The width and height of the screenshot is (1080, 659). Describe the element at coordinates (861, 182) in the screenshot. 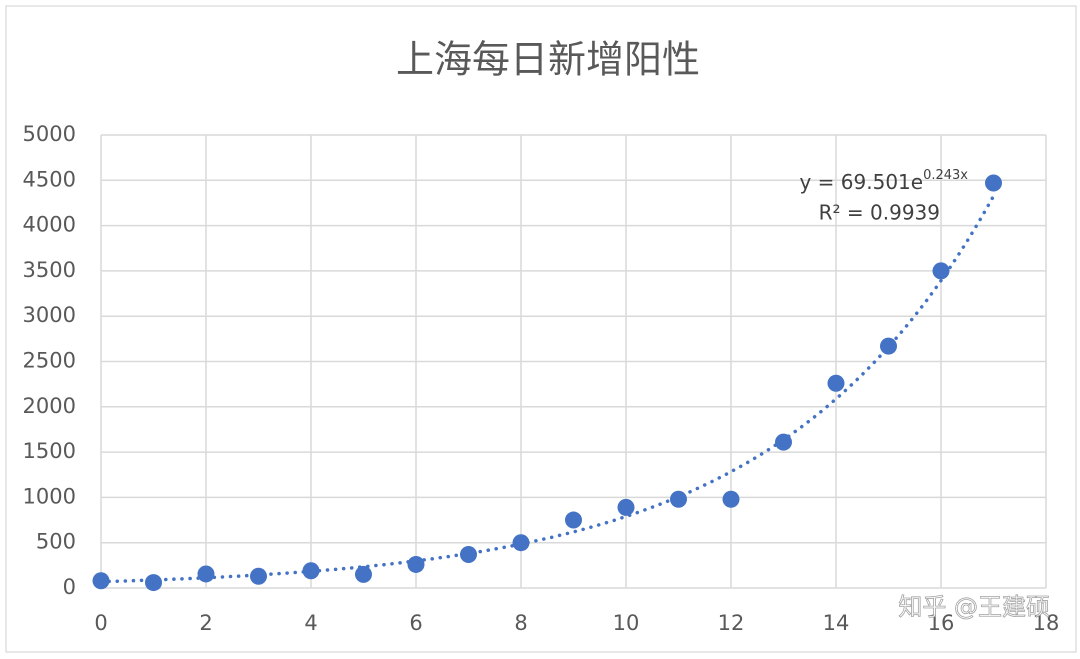

I see `equation-base: y = 69.501e` at that location.